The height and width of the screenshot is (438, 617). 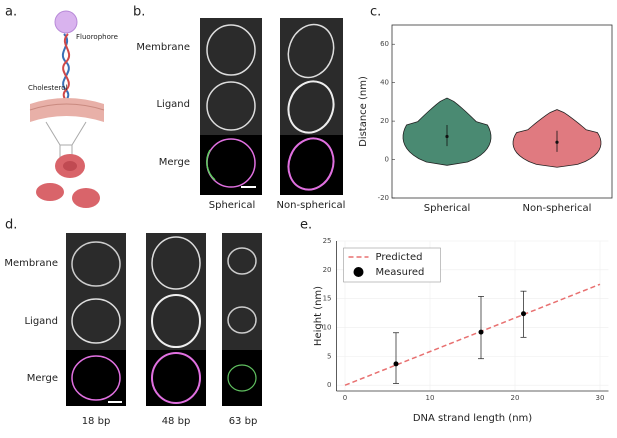 What do you see at coordinates (318, 316) in the screenshot?
I see `y-axis-label: Height (nm)` at bounding box center [318, 316].